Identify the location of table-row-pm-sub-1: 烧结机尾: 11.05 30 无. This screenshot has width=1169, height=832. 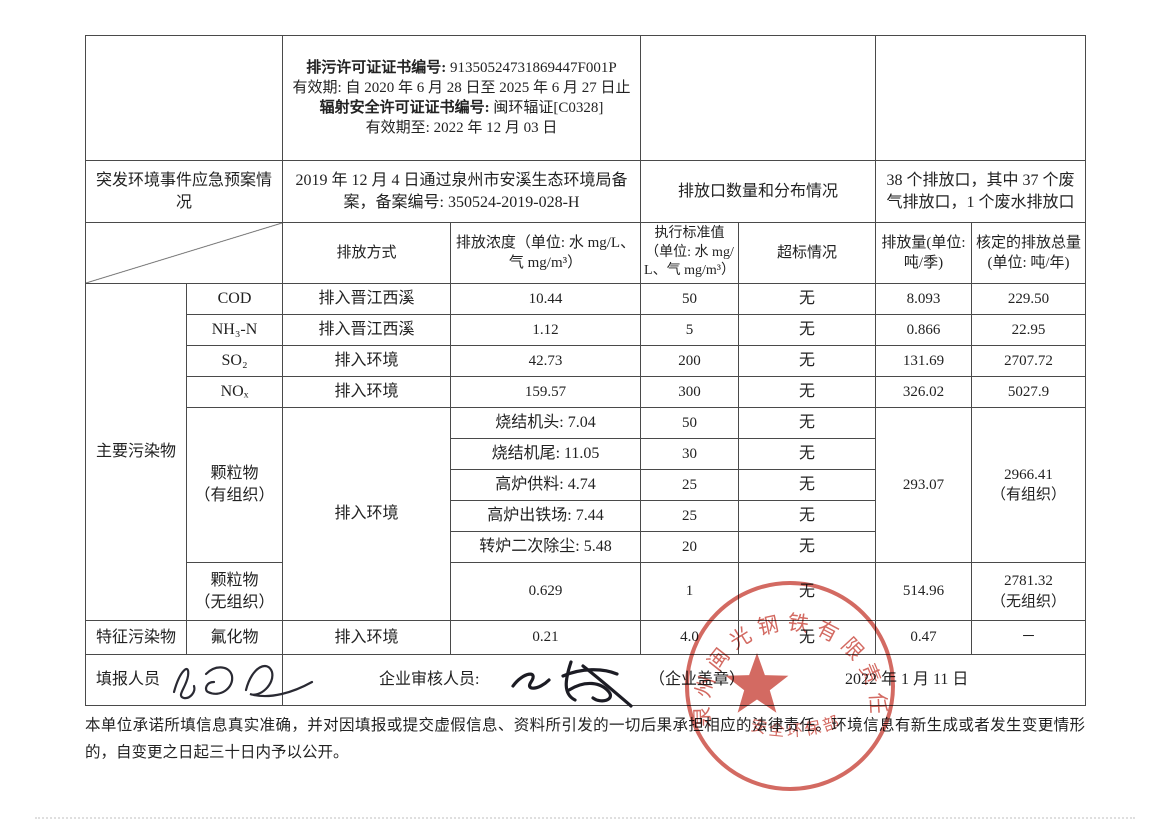
(586, 454).